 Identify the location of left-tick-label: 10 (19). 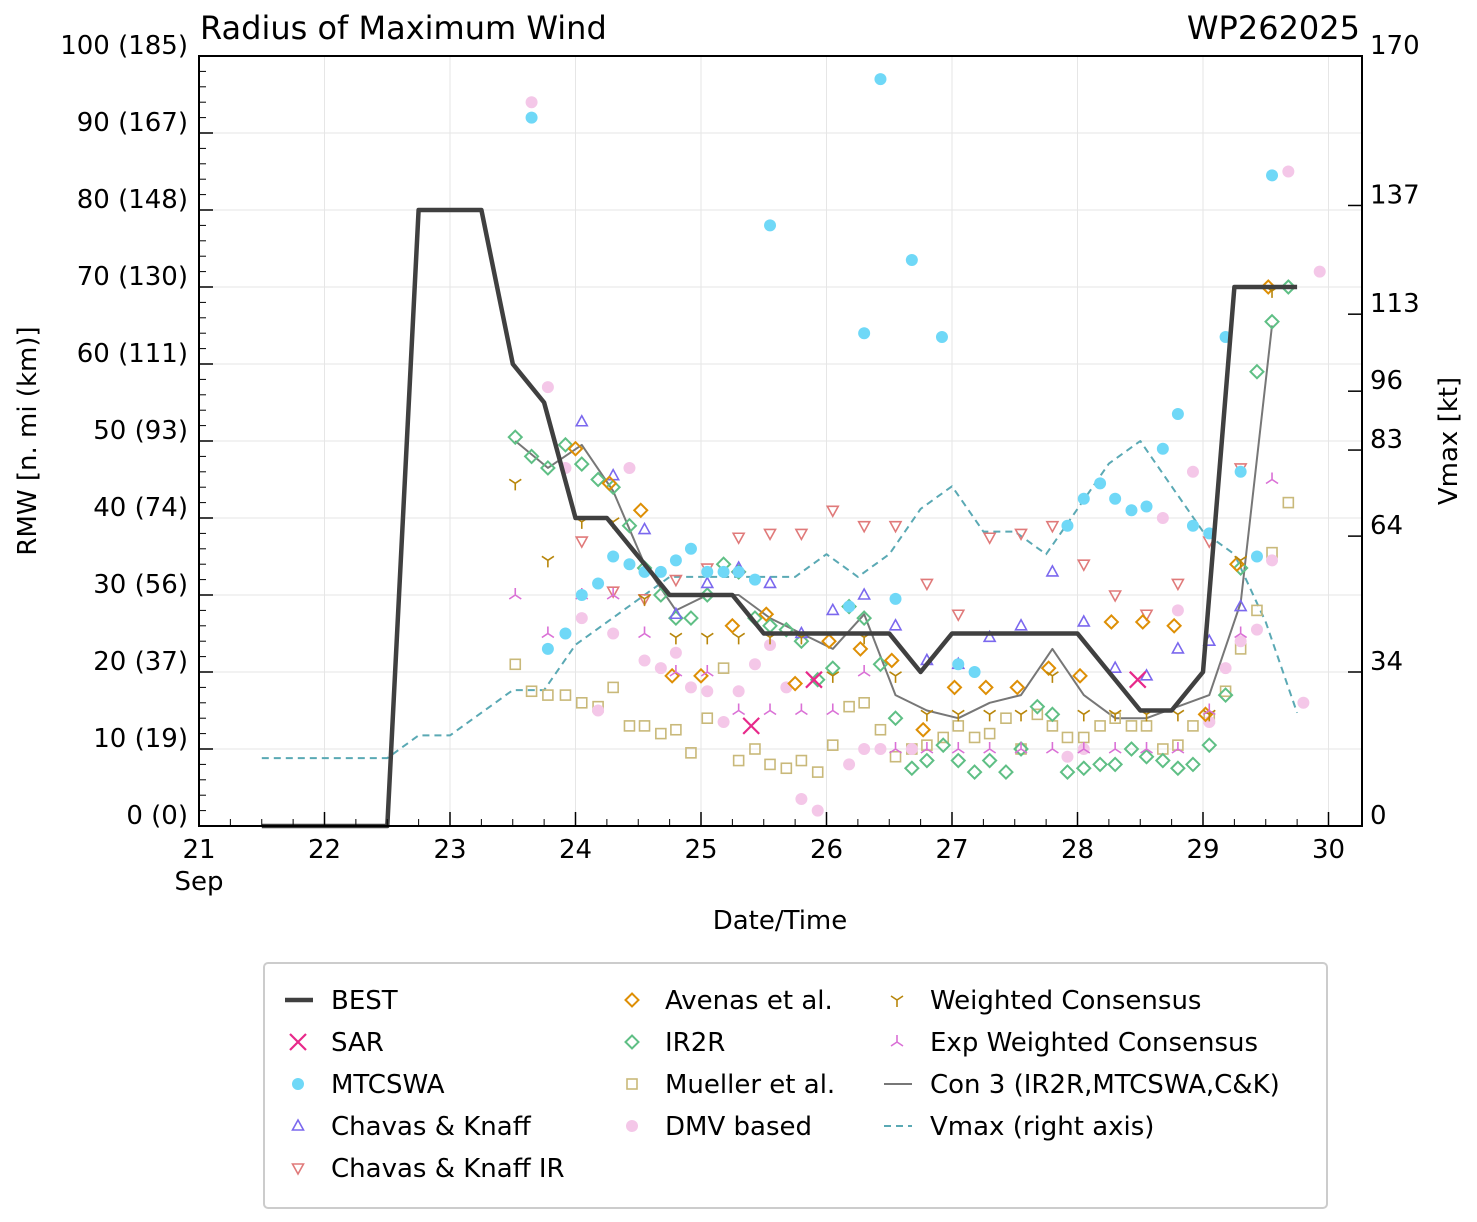
(140, 739).